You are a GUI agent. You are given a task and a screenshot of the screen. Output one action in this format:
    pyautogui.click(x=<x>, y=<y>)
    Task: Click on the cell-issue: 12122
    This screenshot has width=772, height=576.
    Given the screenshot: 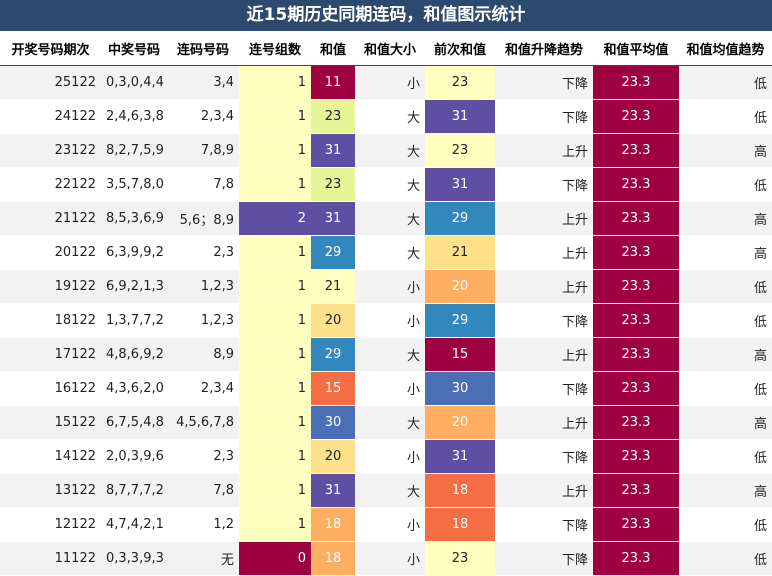 What is the action you would take?
    pyautogui.click(x=50, y=524)
    